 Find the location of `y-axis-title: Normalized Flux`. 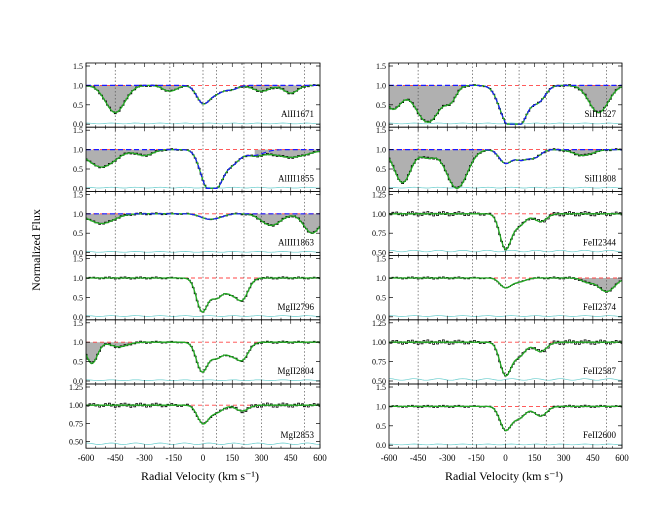

y-axis-title: Normalized Flux is located at coordinates (36, 250).